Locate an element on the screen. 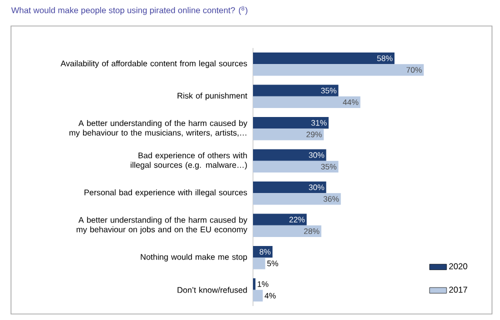 The width and height of the screenshot is (500, 320). y-tick-label: Bad experience of others with illegal sources (e.g. malware…) is located at coordinates (188, 161).